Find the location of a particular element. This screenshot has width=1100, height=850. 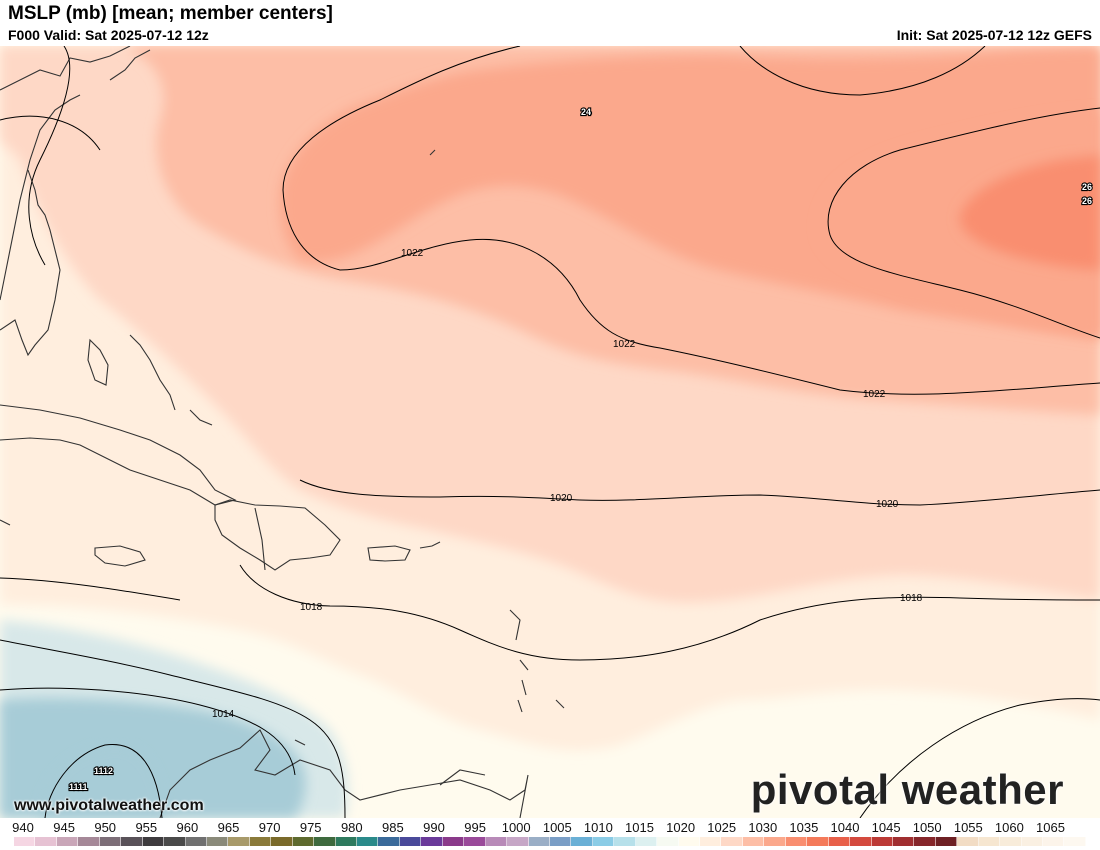

scale-tick-label: 1005 is located at coordinates (557, 827).